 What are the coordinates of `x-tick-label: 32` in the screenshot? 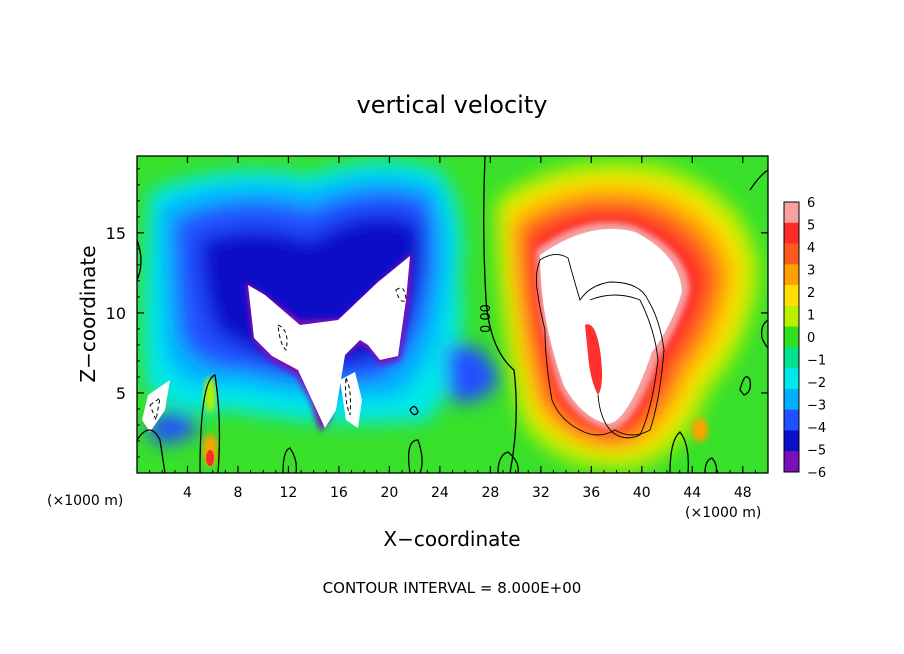 It's located at (541, 493).